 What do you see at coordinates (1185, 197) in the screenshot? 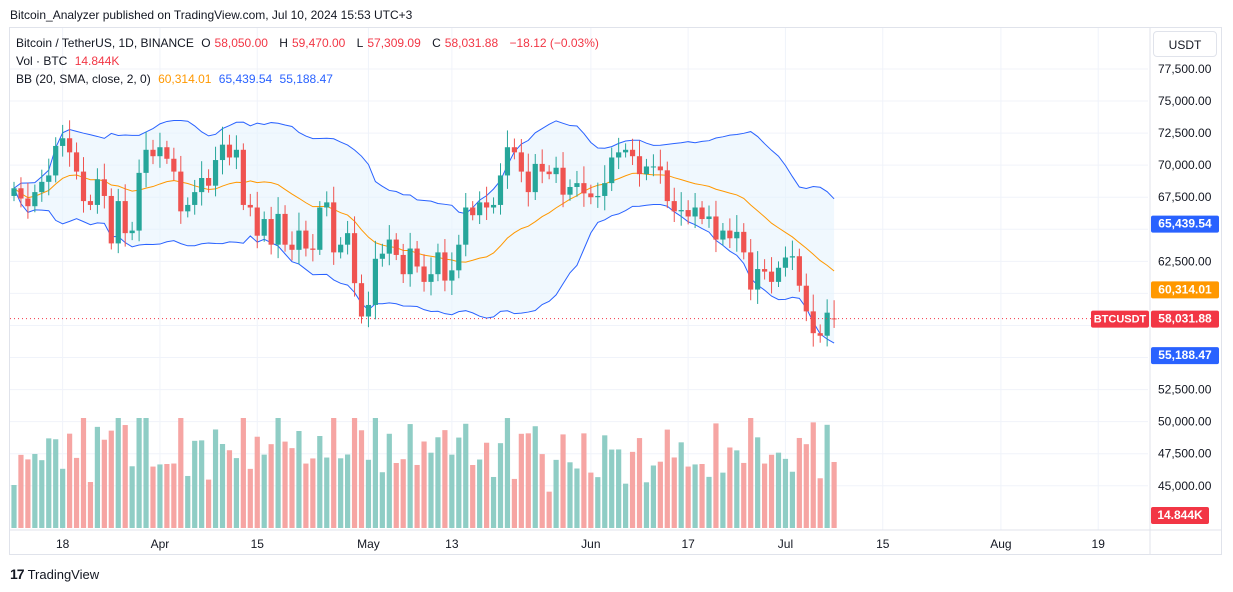
I see `y-tick-label: 67,500.00` at bounding box center [1185, 197].